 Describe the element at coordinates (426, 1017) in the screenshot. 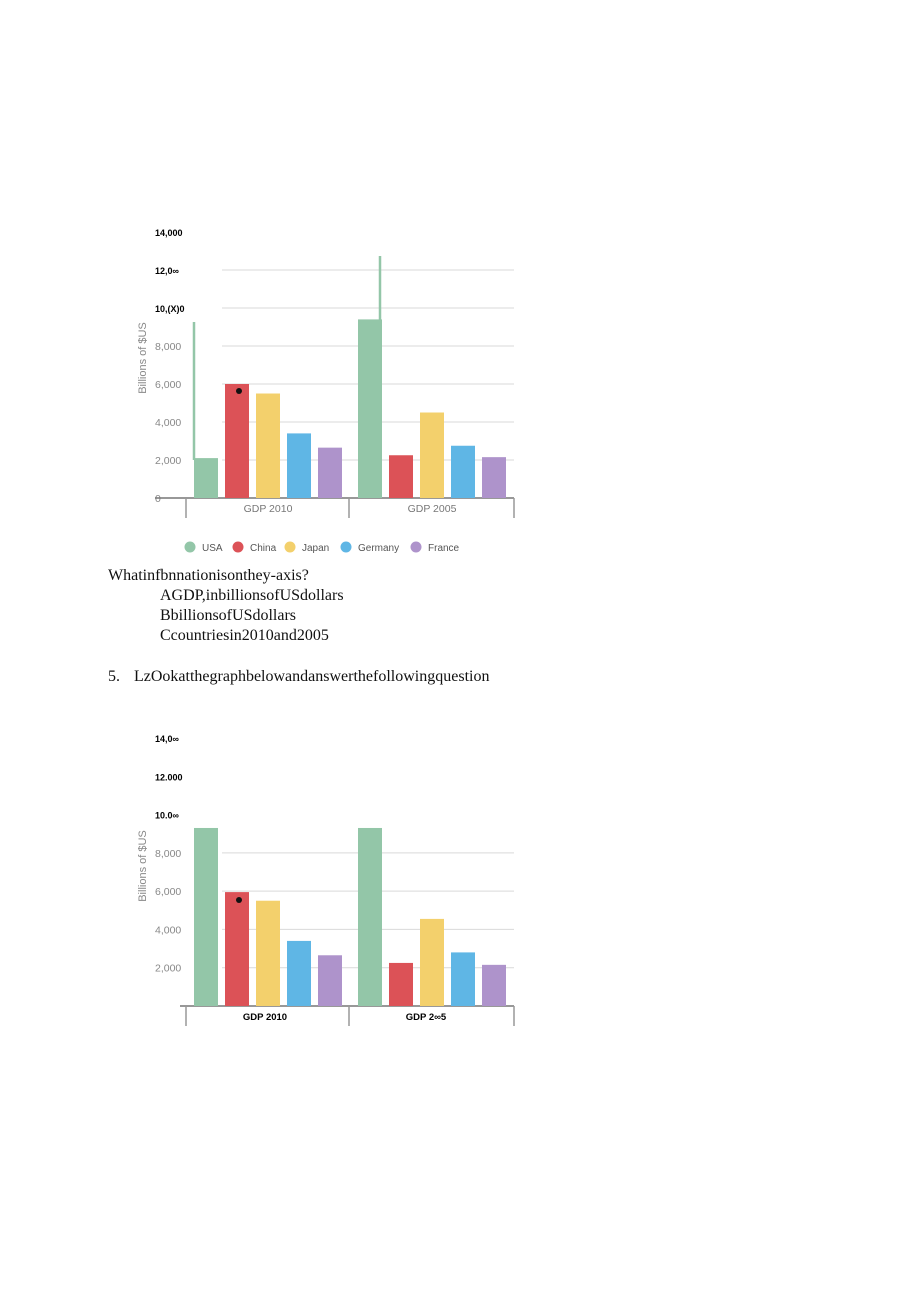

I see `x-category-label: GDP 2∞5` at that location.